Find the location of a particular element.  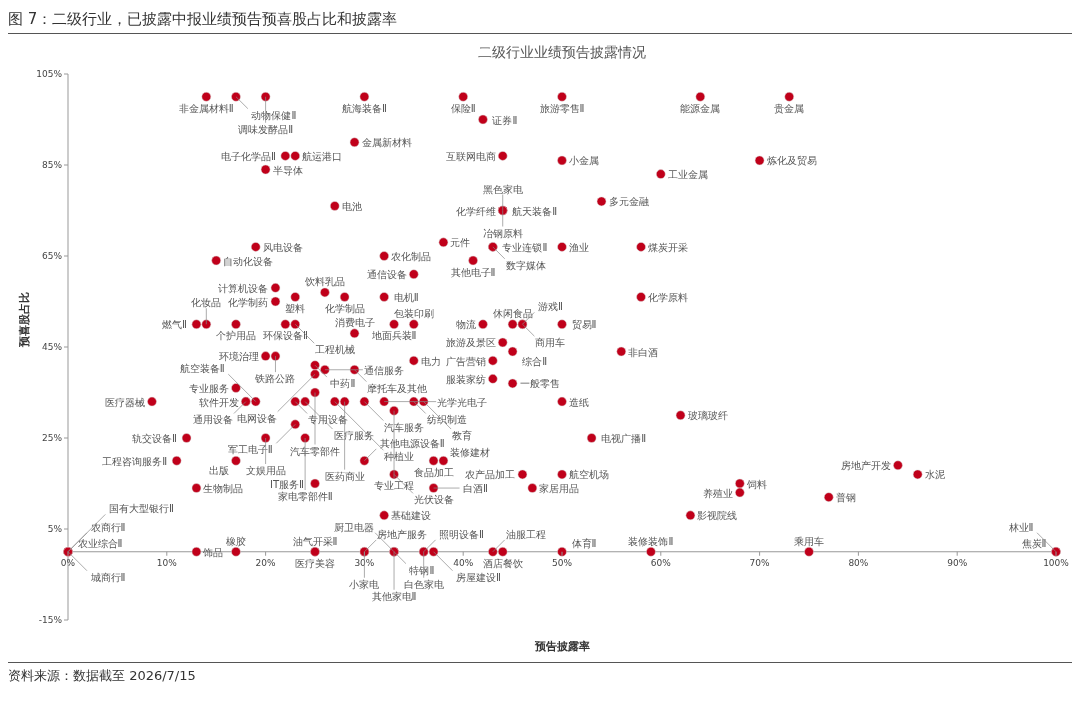

annotation: 数字媒体 is located at coordinates (525, 265).